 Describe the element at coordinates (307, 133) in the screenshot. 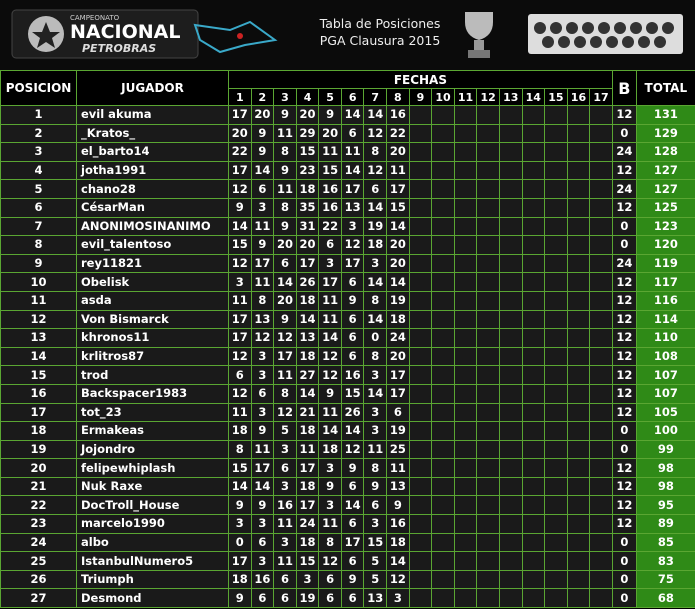

I see `score: 29` at that location.